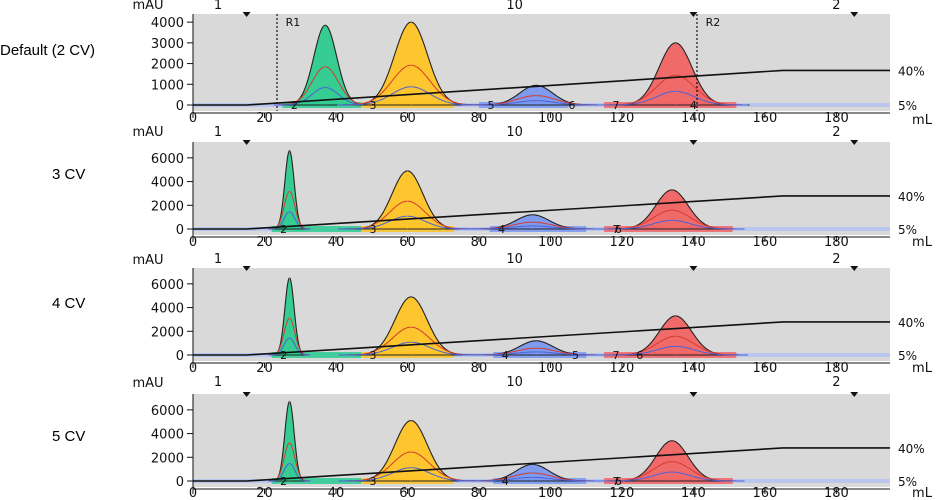 The height and width of the screenshot is (500, 948). I want to click on panel2-y-unit-label: mAU, so click(147, 132).